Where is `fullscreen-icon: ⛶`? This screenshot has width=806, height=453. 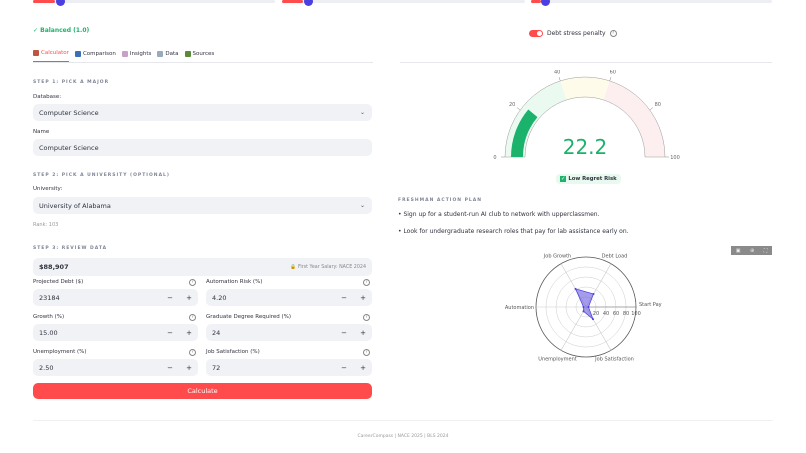 fullscreen-icon: ⛶ is located at coordinates (765, 250).